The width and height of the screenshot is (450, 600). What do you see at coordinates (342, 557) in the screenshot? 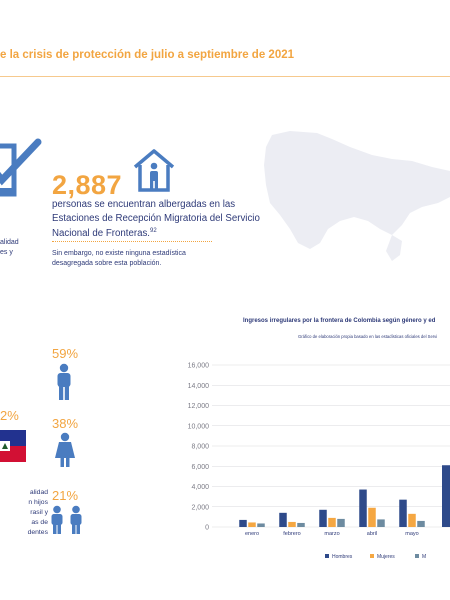
I see `legend-label: Hombres` at bounding box center [342, 557].